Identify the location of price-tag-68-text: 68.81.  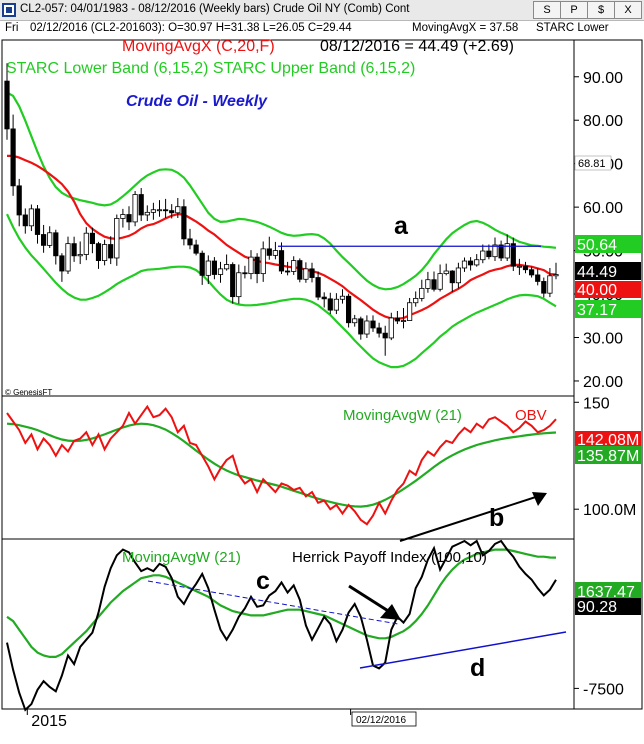
(592, 164).